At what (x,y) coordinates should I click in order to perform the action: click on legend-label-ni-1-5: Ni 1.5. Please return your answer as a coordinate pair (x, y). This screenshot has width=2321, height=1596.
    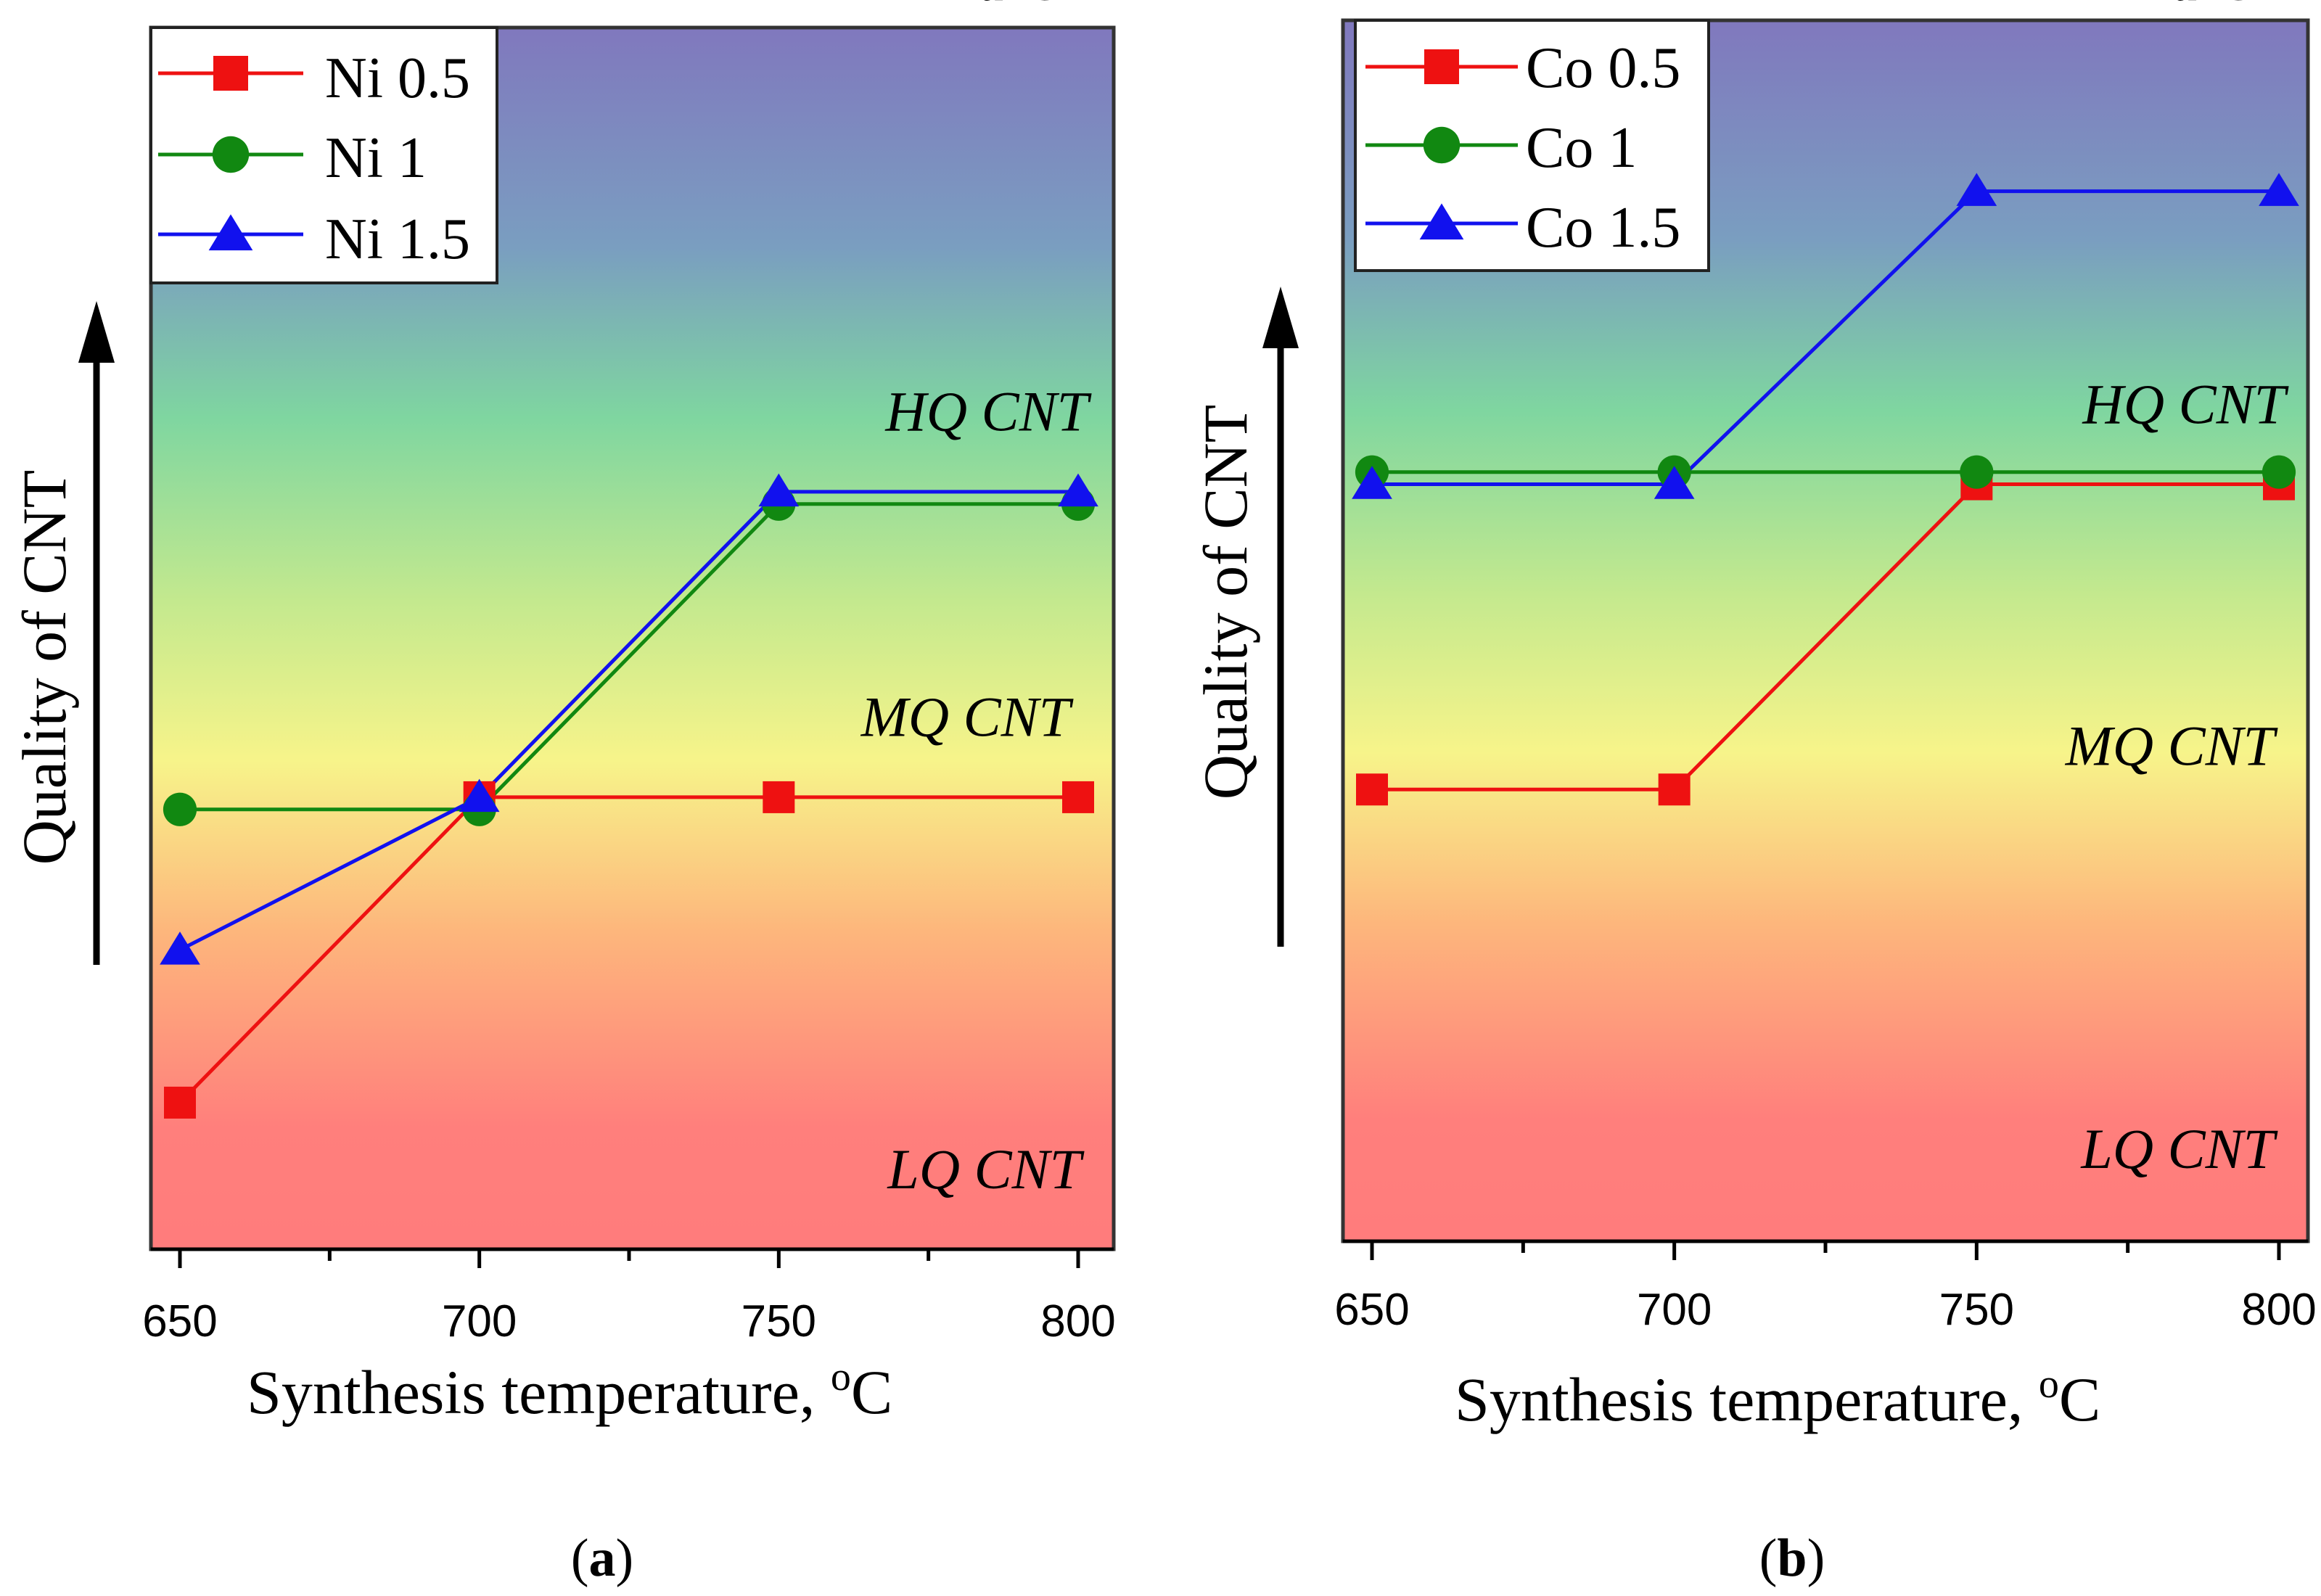
    Looking at the image, I should click on (397, 239).